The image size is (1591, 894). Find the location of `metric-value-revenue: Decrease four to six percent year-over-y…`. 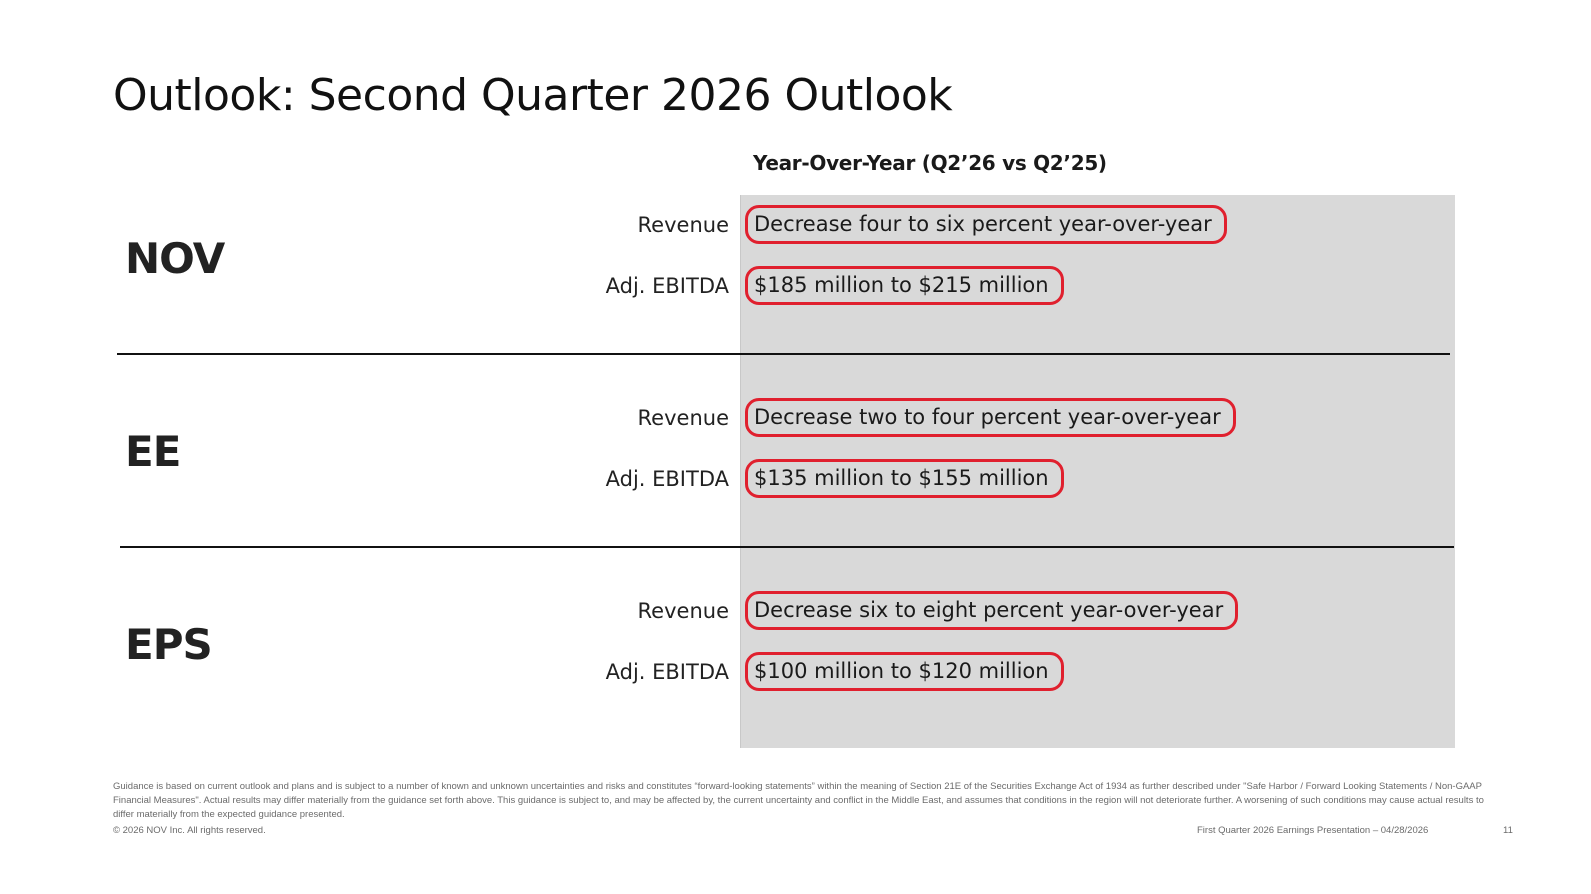

metric-value-revenue: Decrease four to six percent year-over-y… is located at coordinates (986, 224).